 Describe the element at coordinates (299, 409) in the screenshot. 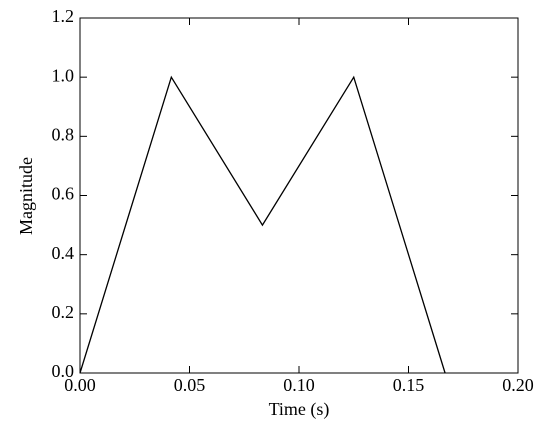

I see `x-axis-label: Time (s)` at that location.